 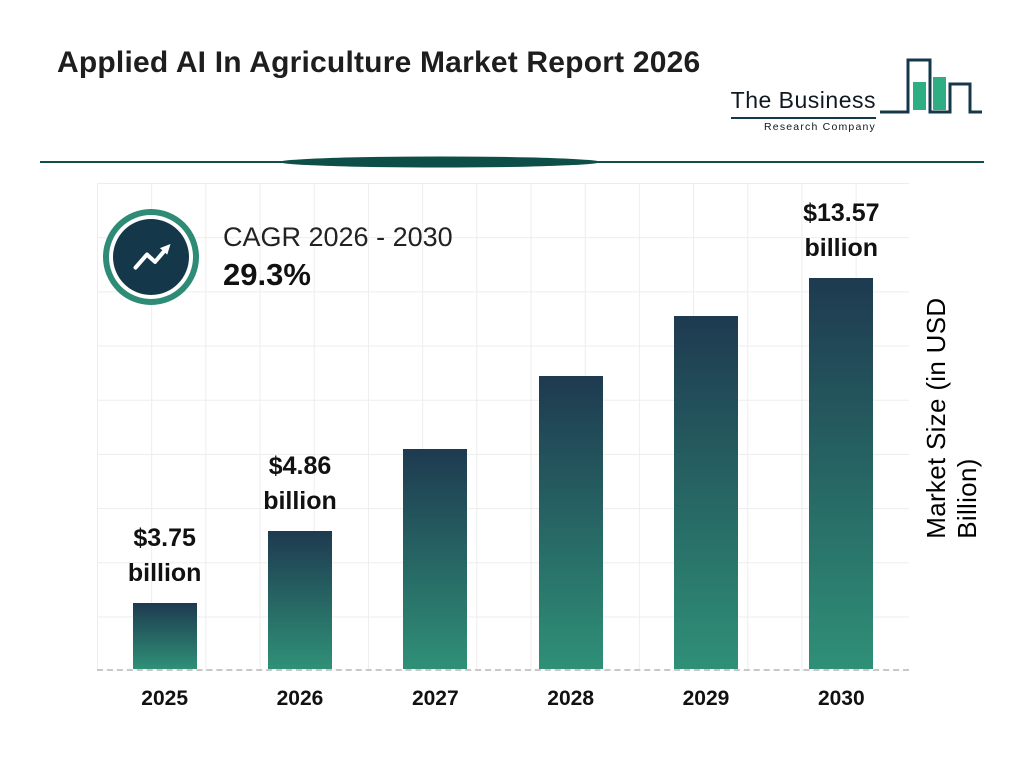 I want to click on bar-2029, so click(x=705, y=492).